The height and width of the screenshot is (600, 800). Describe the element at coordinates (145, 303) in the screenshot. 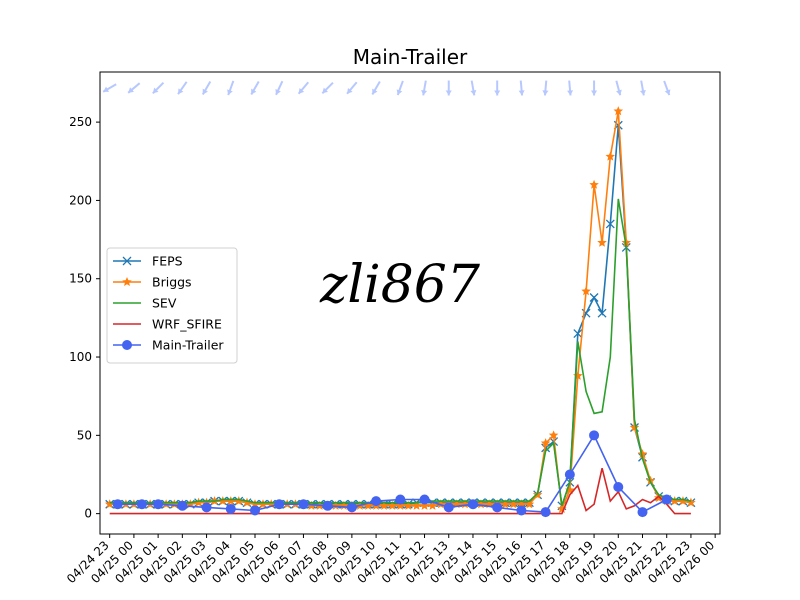

I see `legend-entry: SEV` at that location.